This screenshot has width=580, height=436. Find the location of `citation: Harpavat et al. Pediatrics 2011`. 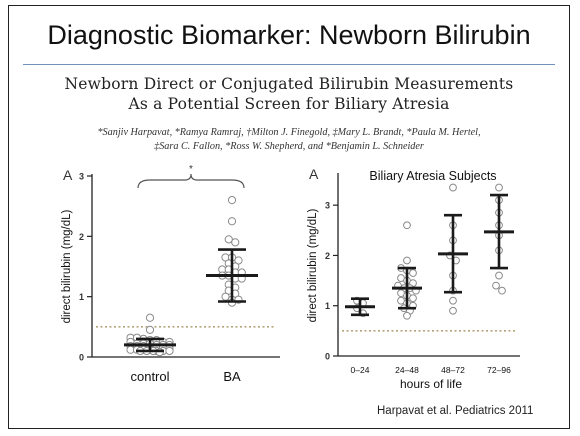

citation: Harpavat et al. Pediatrics 2011 is located at coordinates (455, 411).